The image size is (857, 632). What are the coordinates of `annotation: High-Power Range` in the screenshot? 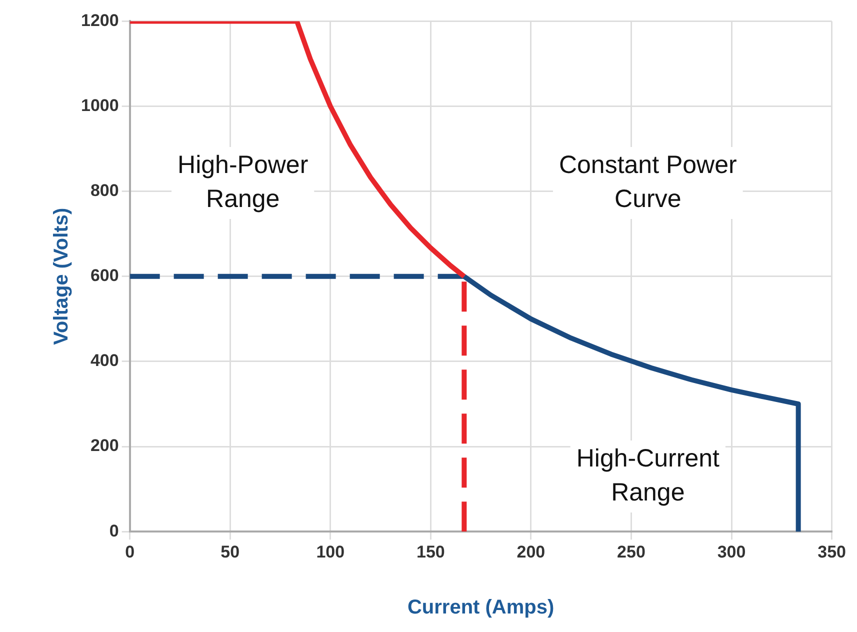 It's located at (243, 181).